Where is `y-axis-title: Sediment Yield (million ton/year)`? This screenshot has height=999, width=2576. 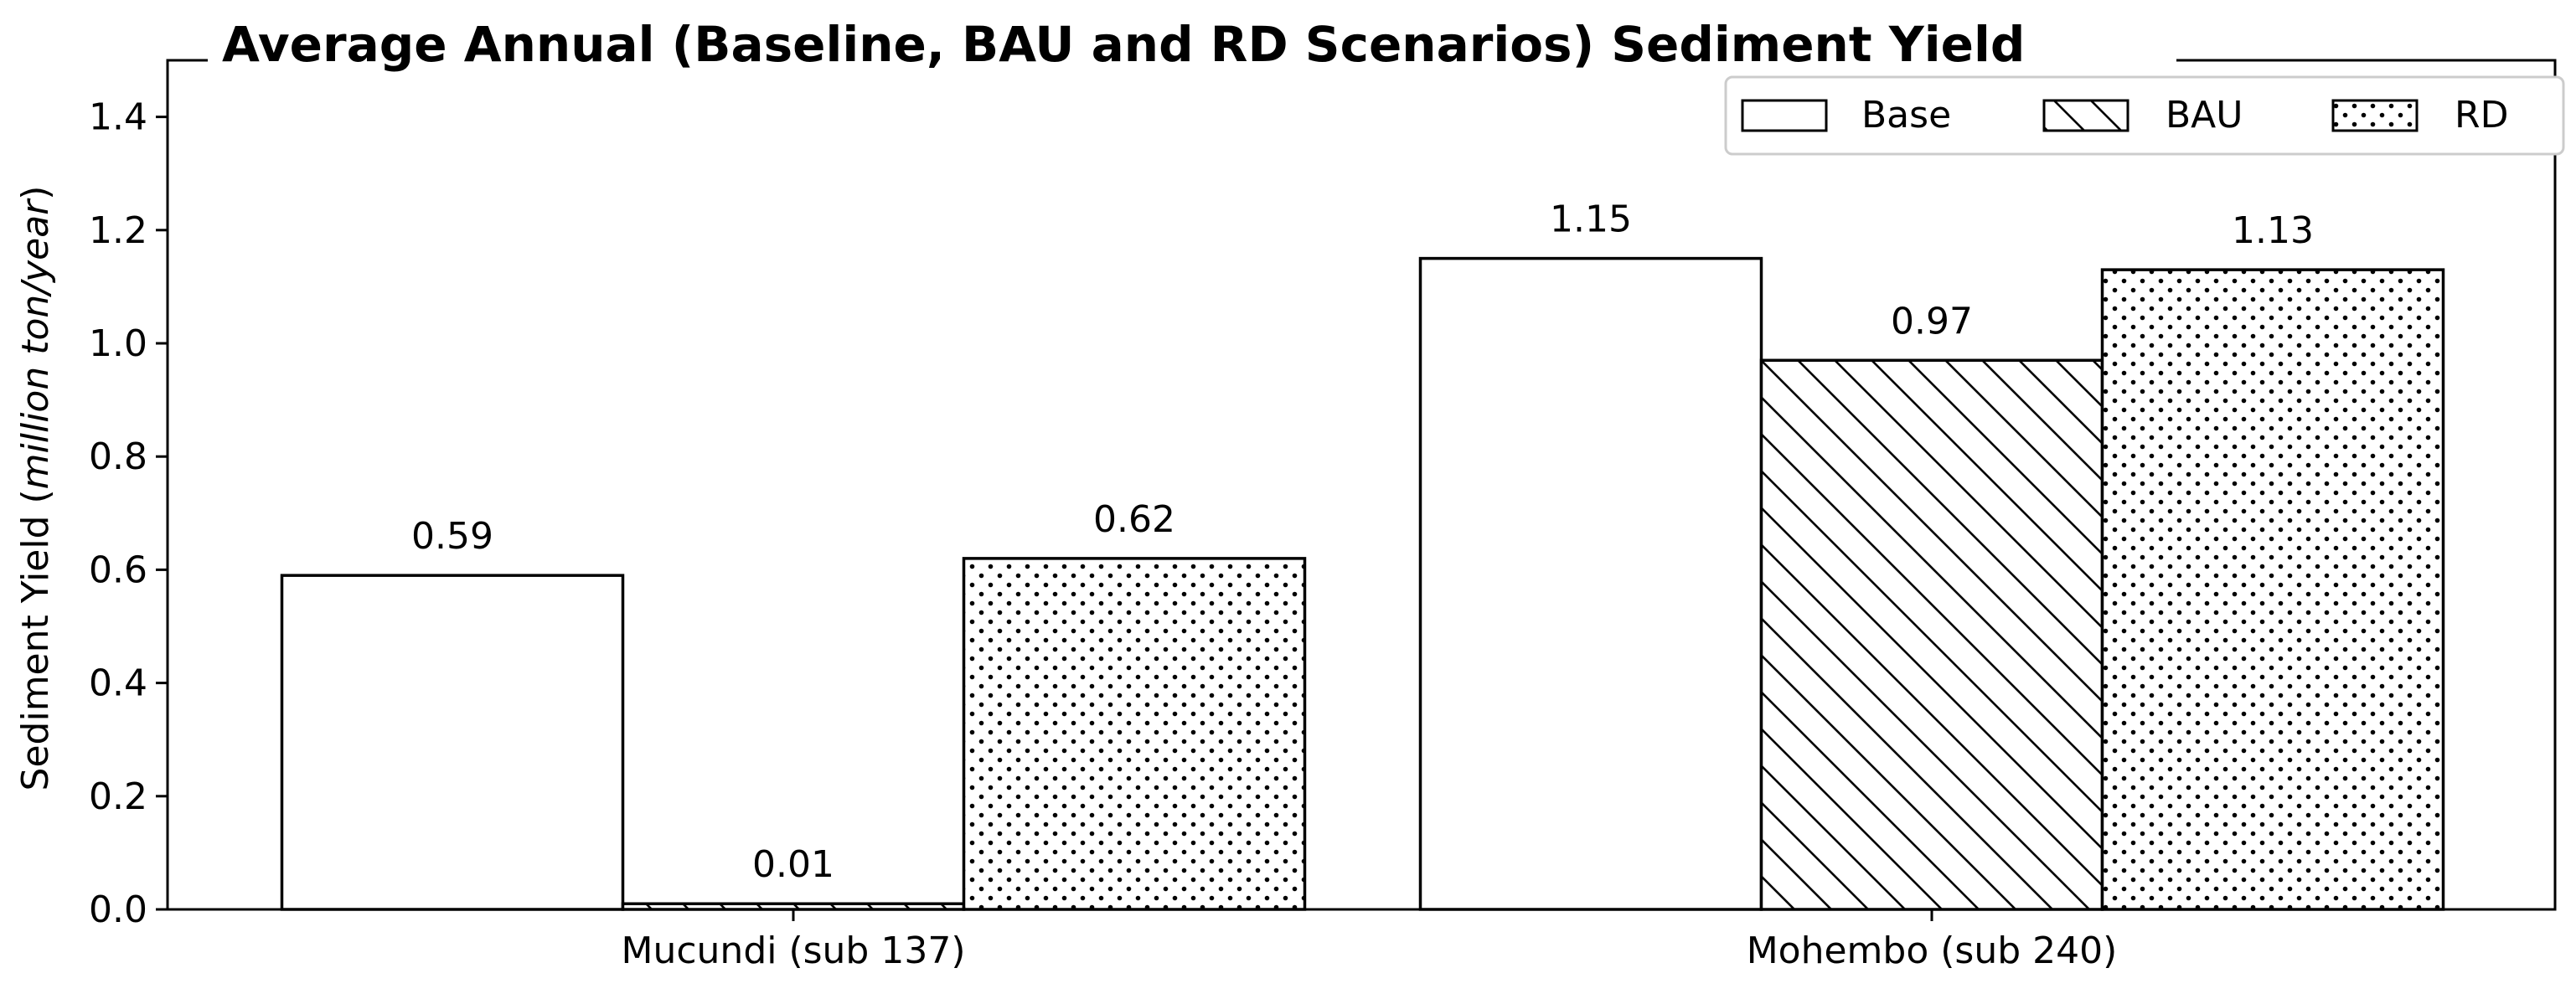 y-axis-title: Sediment Yield (million ton/year) is located at coordinates (35, 488).